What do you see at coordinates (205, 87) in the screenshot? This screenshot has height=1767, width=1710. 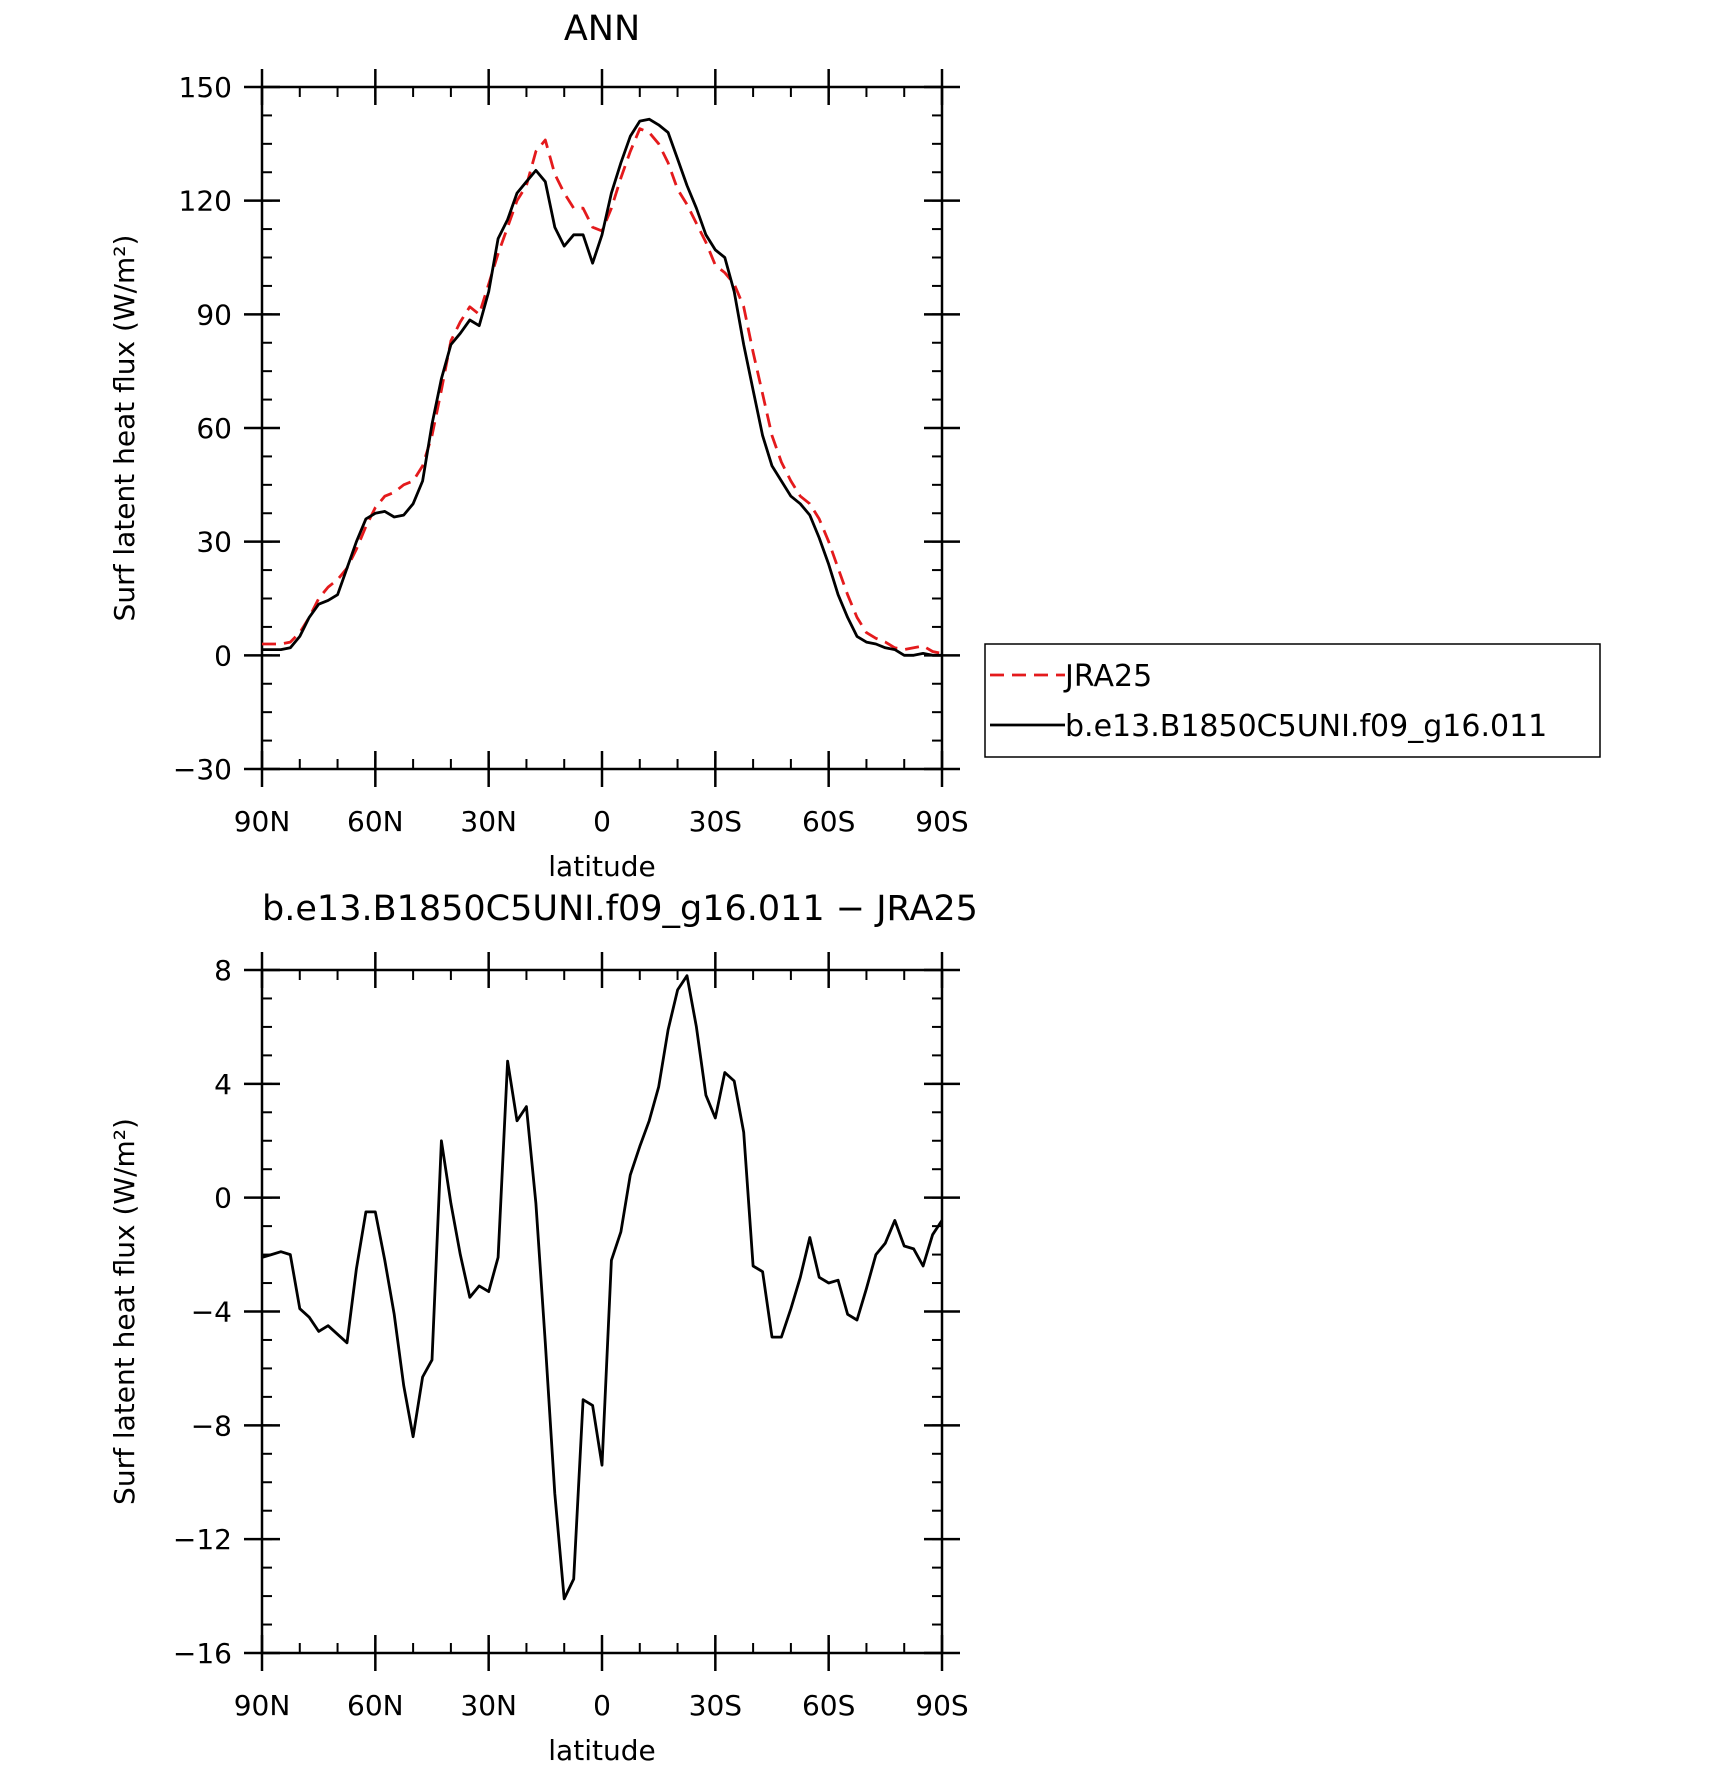 I see `y-tick-label: 150` at bounding box center [205, 87].